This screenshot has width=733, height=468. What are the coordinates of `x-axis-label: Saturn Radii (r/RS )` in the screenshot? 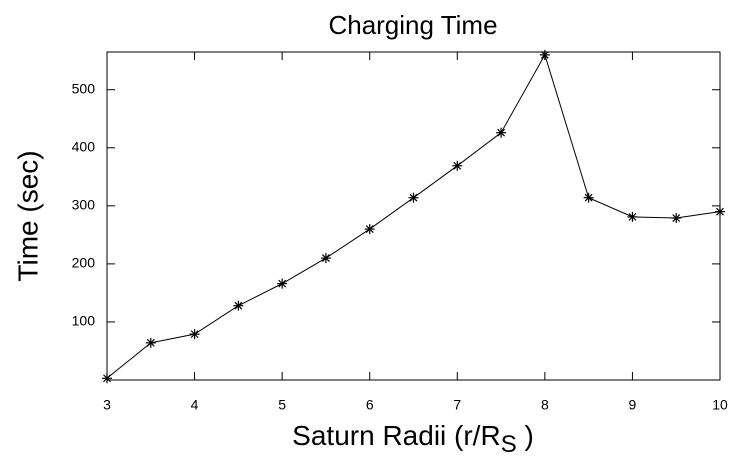 It's located at (413, 439).